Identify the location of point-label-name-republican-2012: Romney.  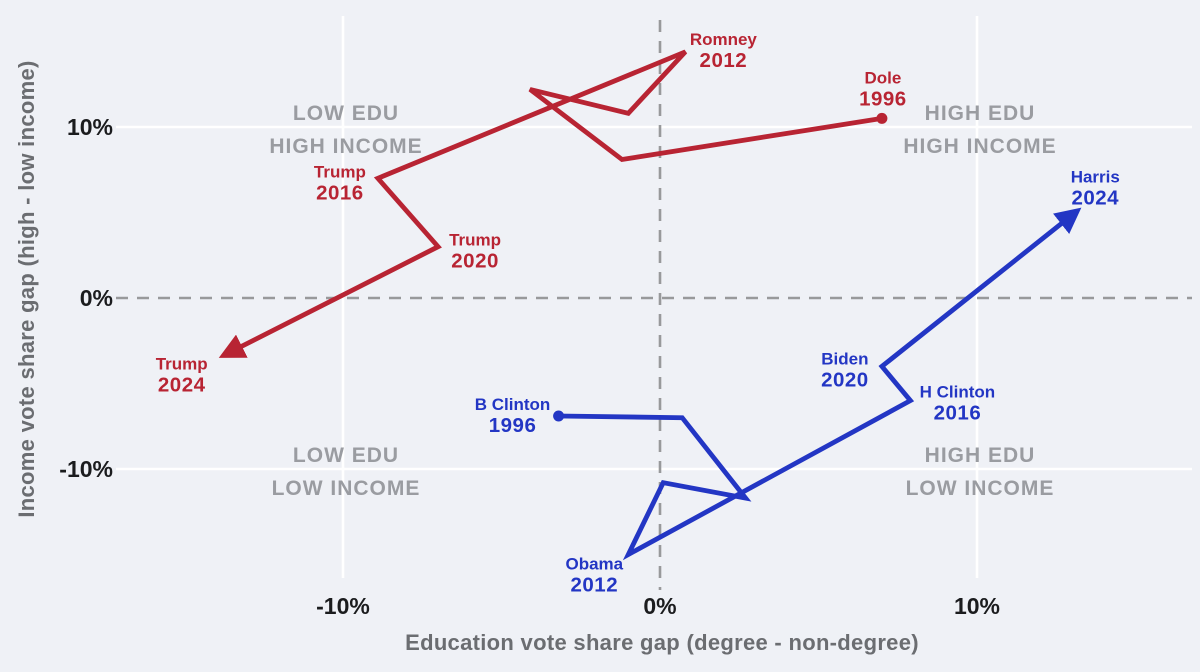
(724, 39).